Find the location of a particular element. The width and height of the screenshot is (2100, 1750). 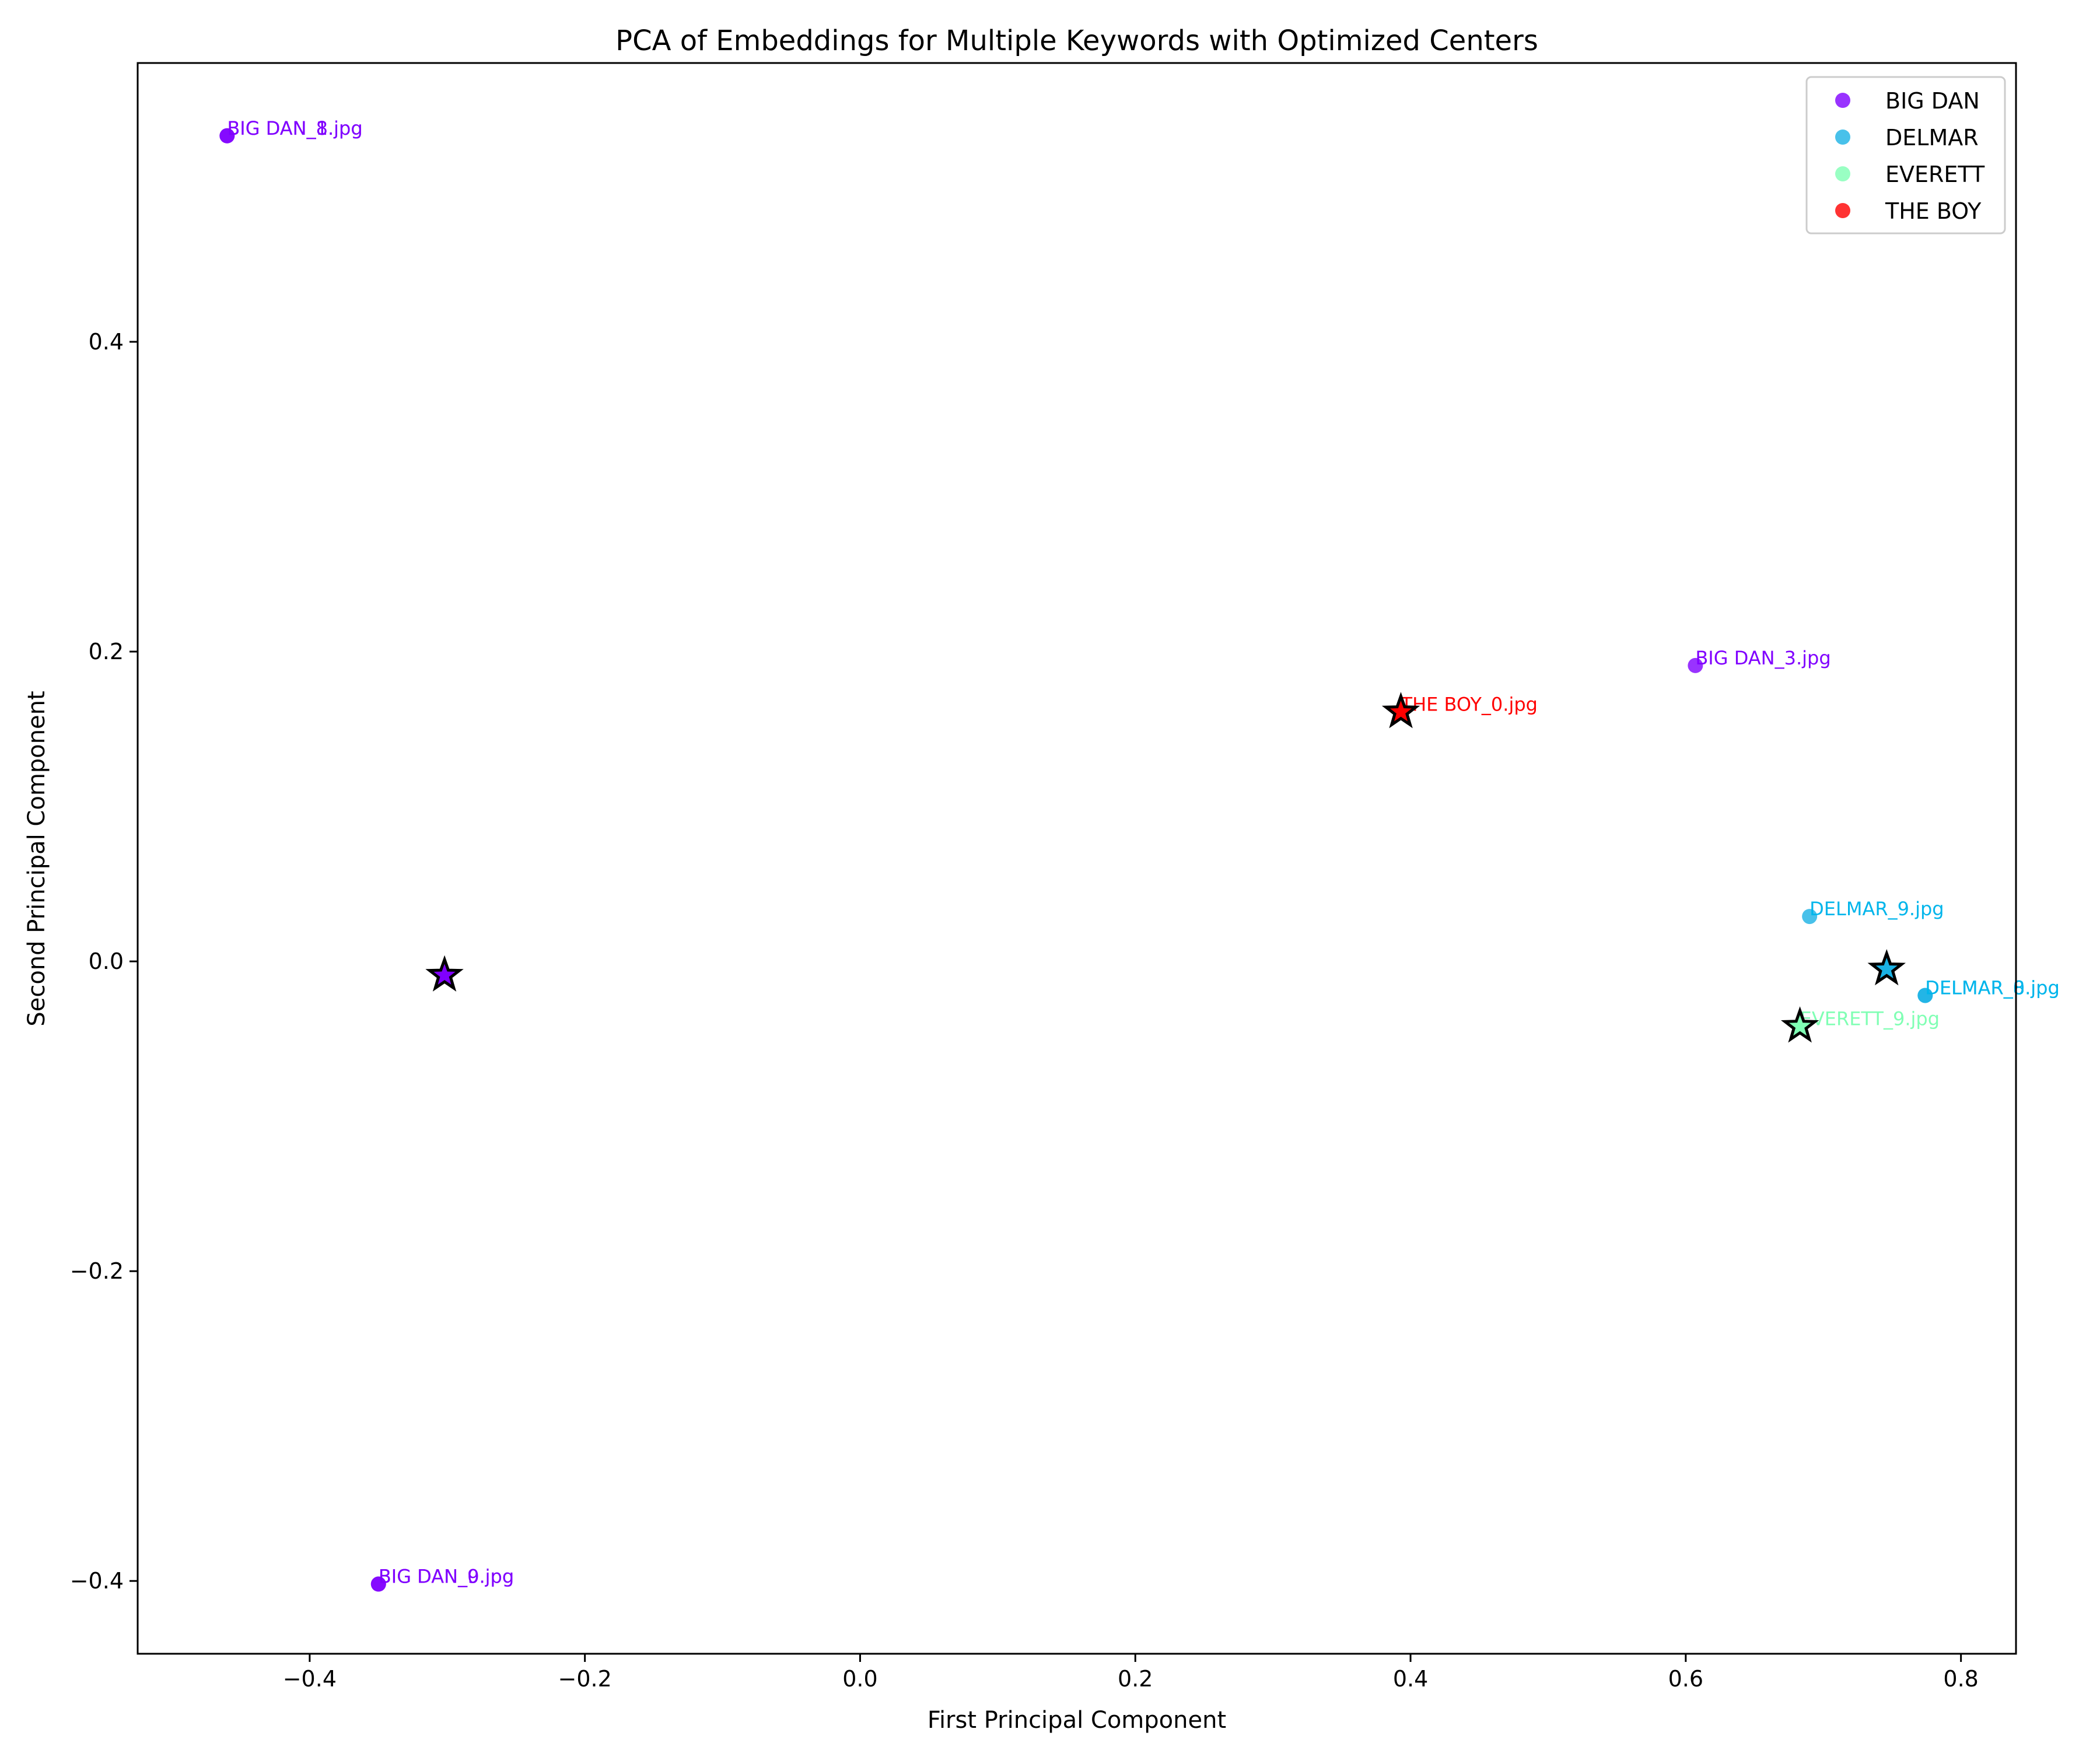

legend-frame is located at coordinates (1905, 155).